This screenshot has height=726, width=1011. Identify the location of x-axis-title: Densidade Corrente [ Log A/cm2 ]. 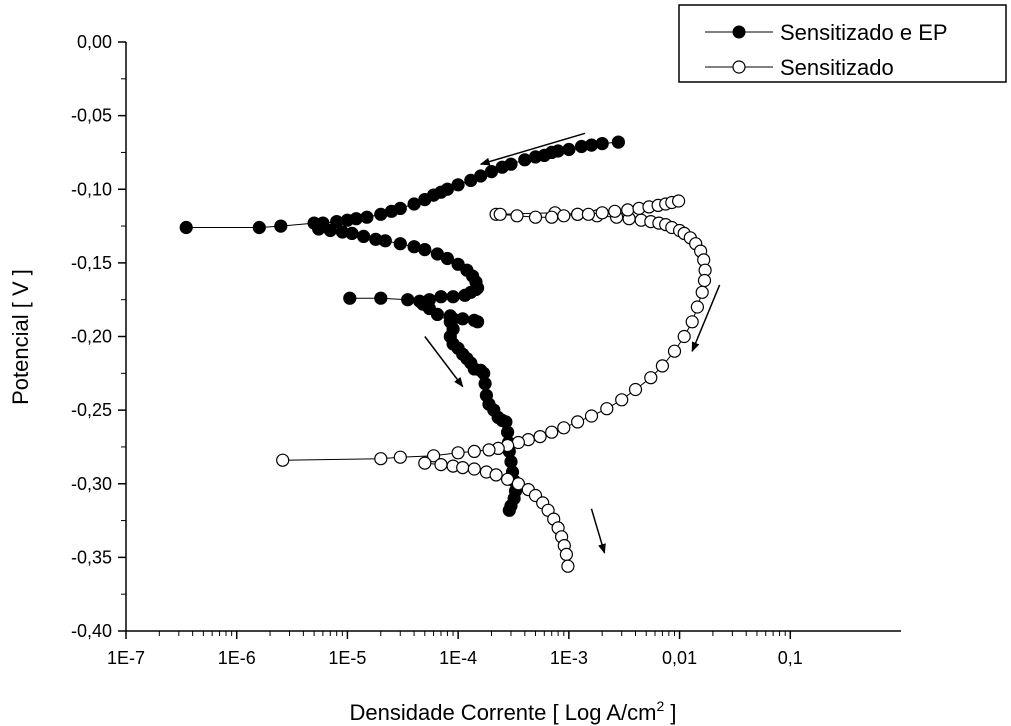
(513, 711).